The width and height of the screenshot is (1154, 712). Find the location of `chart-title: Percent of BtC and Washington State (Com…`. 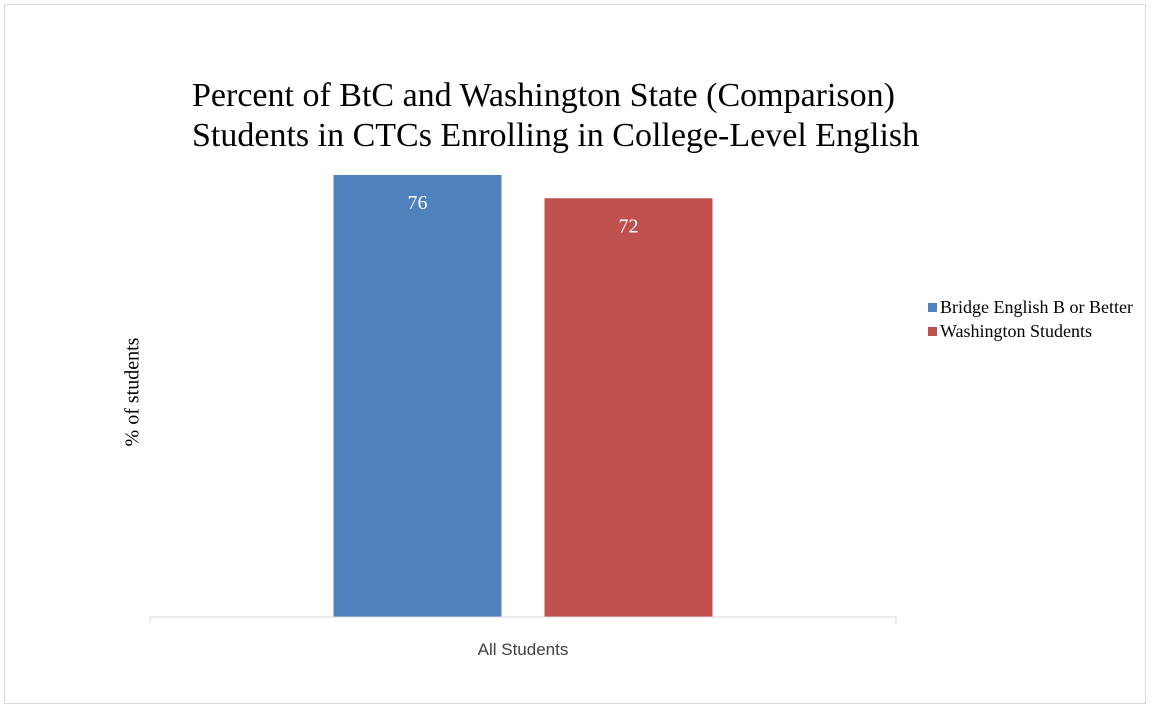

chart-title: Percent of BtC and Washington State (Com… is located at coordinates (602, 116).